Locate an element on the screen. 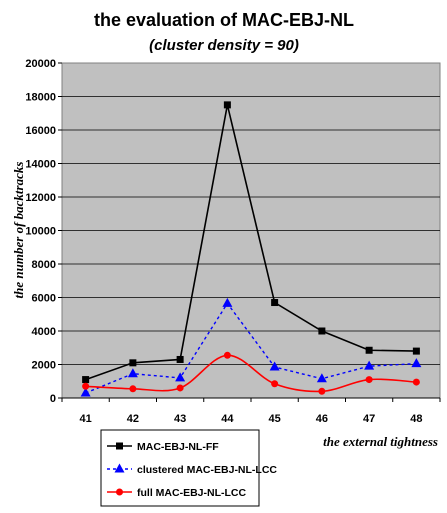 The height and width of the screenshot is (513, 447). y-tick-label: 10000 is located at coordinates (40, 232).